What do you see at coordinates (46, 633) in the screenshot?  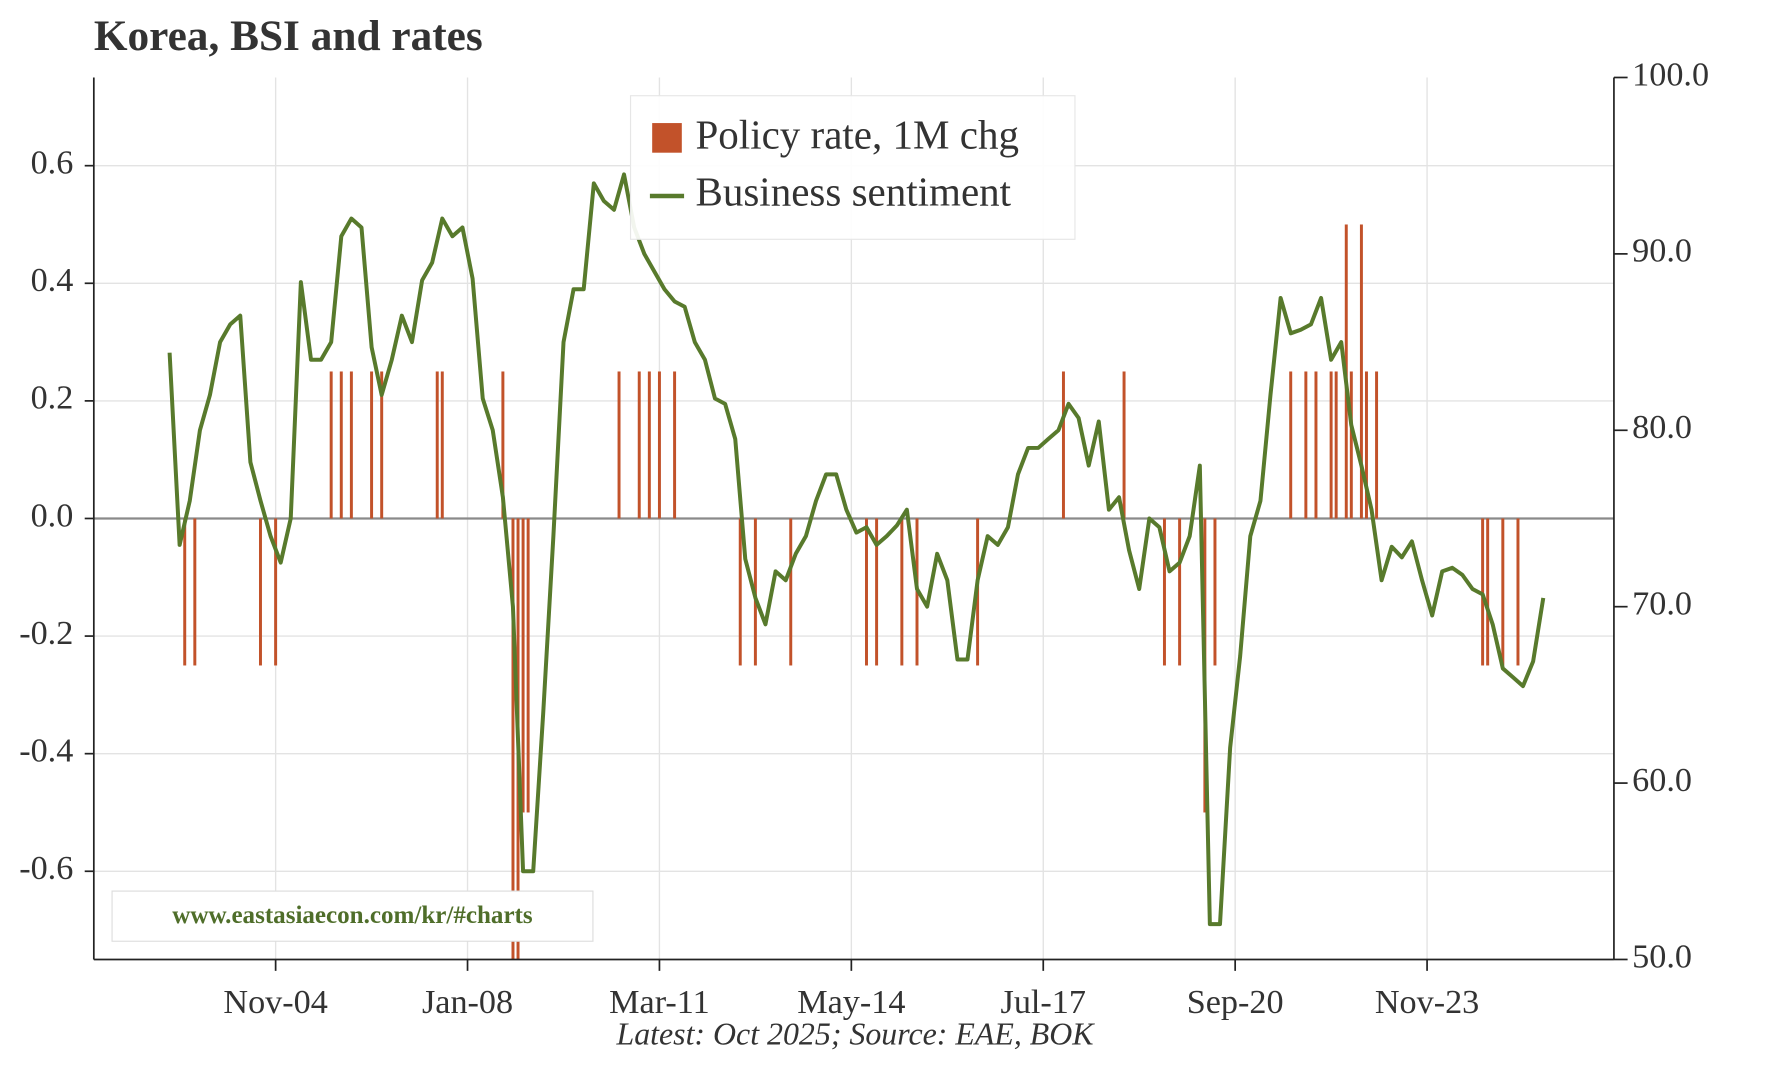 I see `y-tick-label: -0.2` at bounding box center [46, 633].